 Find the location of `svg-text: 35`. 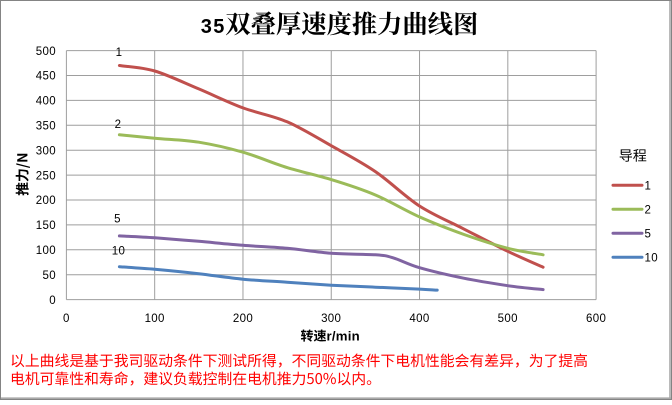

svg-text: 35 is located at coordinates (213, 27).